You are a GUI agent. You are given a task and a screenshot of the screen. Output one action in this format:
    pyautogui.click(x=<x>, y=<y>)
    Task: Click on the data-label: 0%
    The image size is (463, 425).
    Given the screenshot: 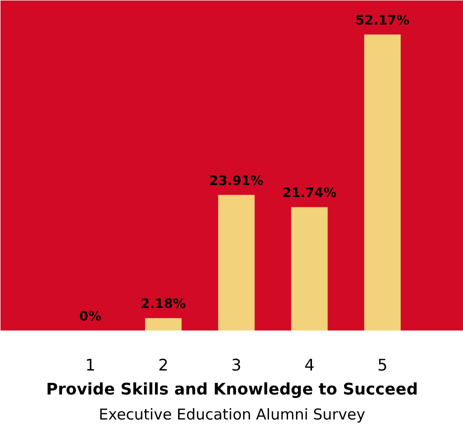 What is the action you would take?
    pyautogui.click(x=90, y=317)
    